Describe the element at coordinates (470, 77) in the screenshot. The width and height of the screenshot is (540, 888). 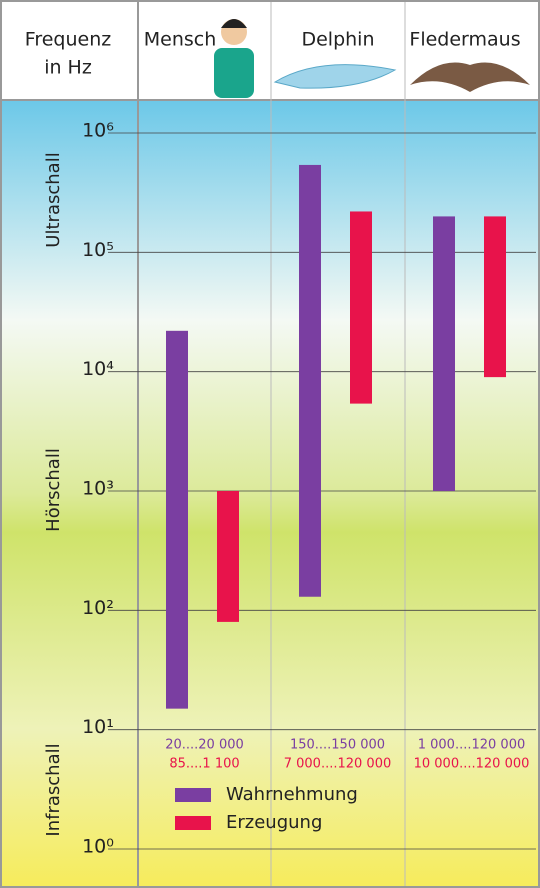
I see `bat-icon` at that location.